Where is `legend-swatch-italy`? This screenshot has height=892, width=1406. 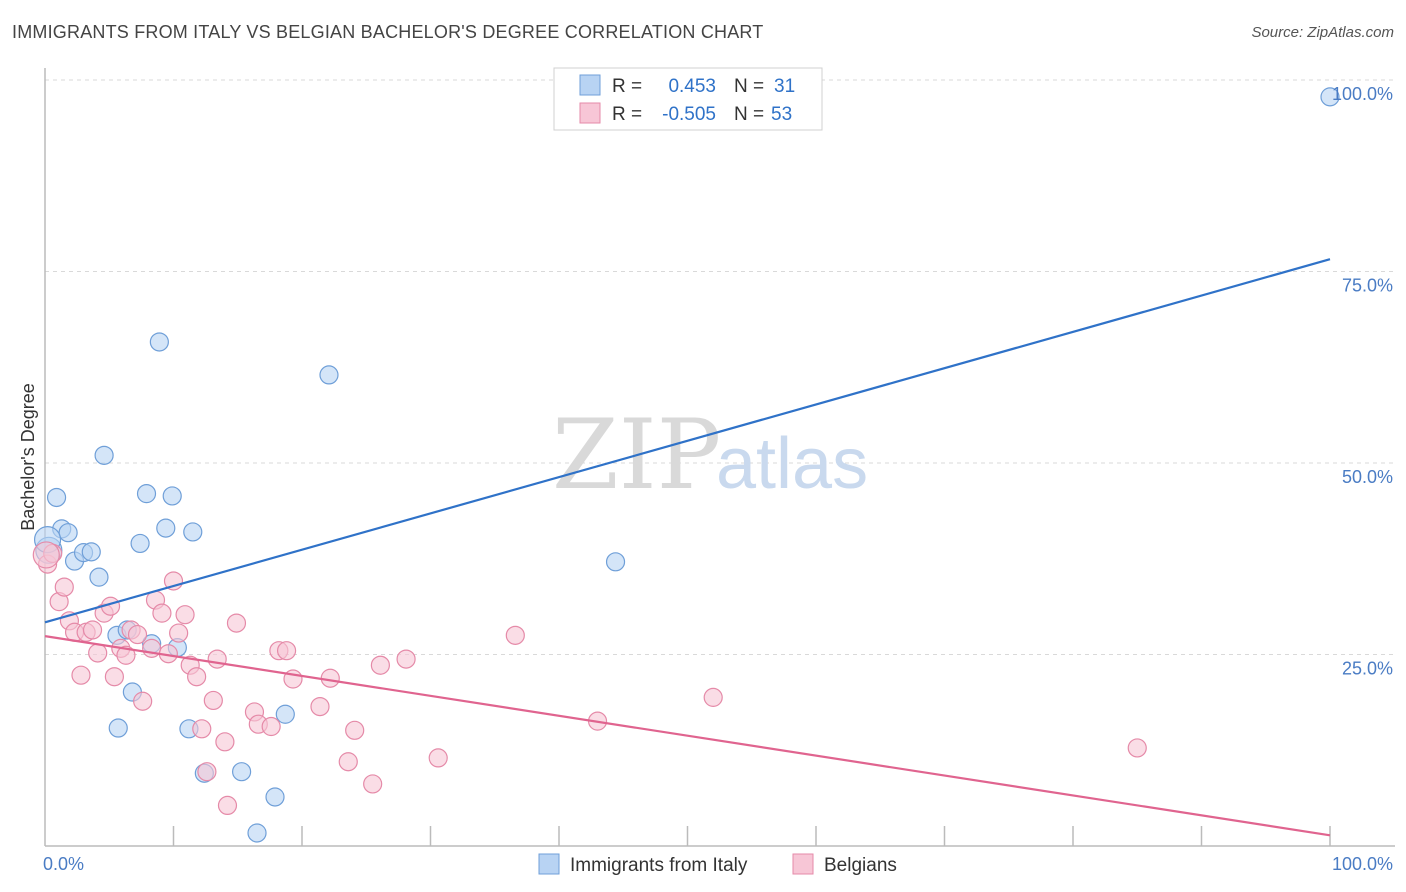
legend-swatch-italy is located at coordinates (590, 85).